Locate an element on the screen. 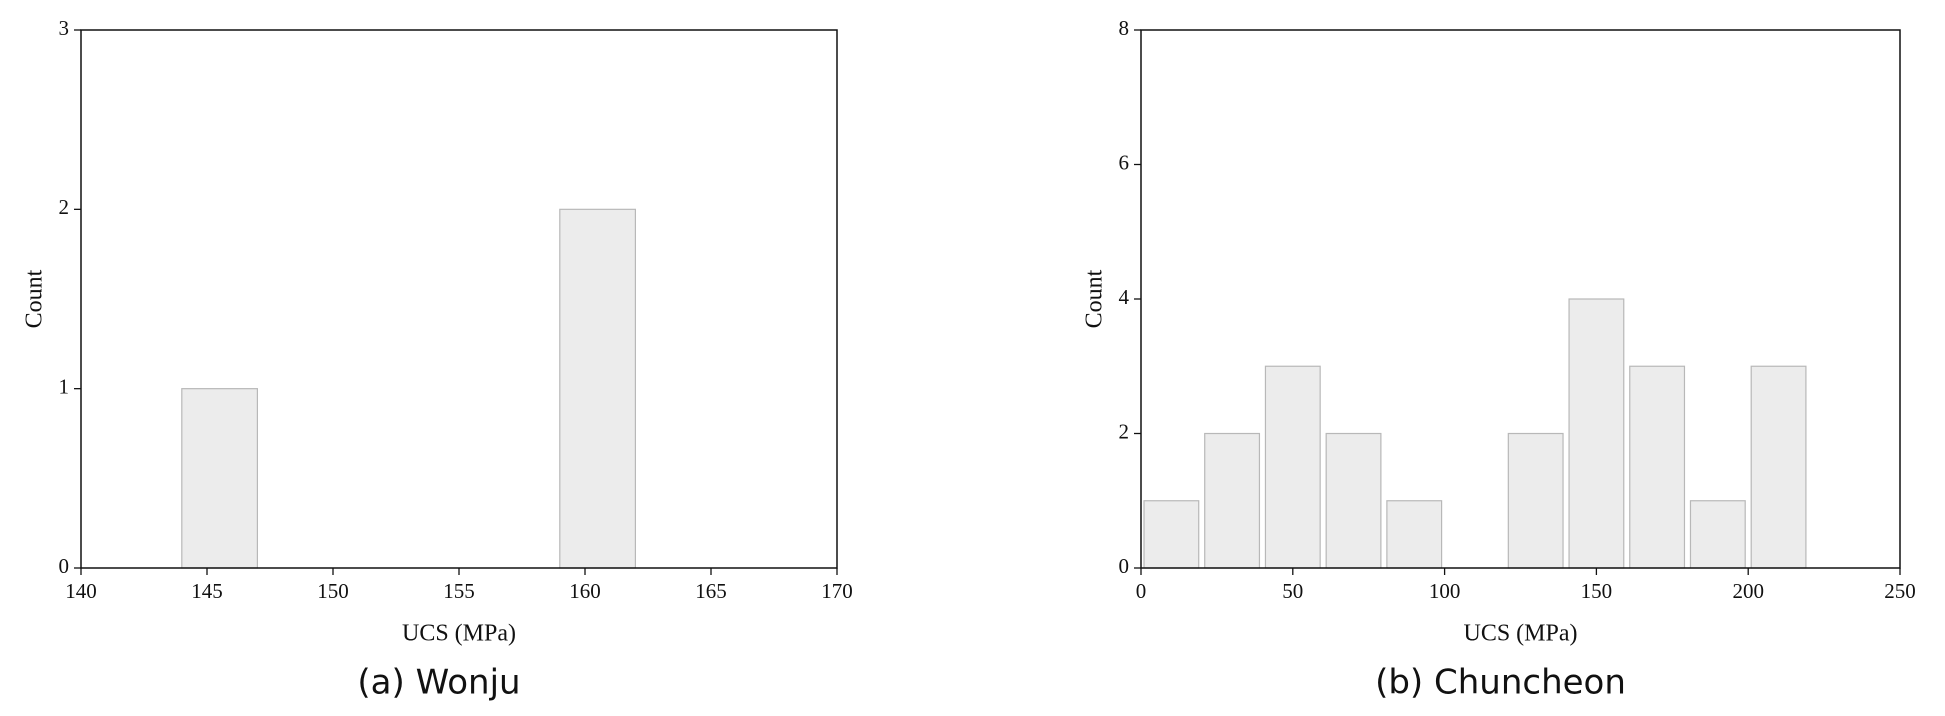 The image size is (1945, 716). x-tick-label: 145 is located at coordinates (207, 591).